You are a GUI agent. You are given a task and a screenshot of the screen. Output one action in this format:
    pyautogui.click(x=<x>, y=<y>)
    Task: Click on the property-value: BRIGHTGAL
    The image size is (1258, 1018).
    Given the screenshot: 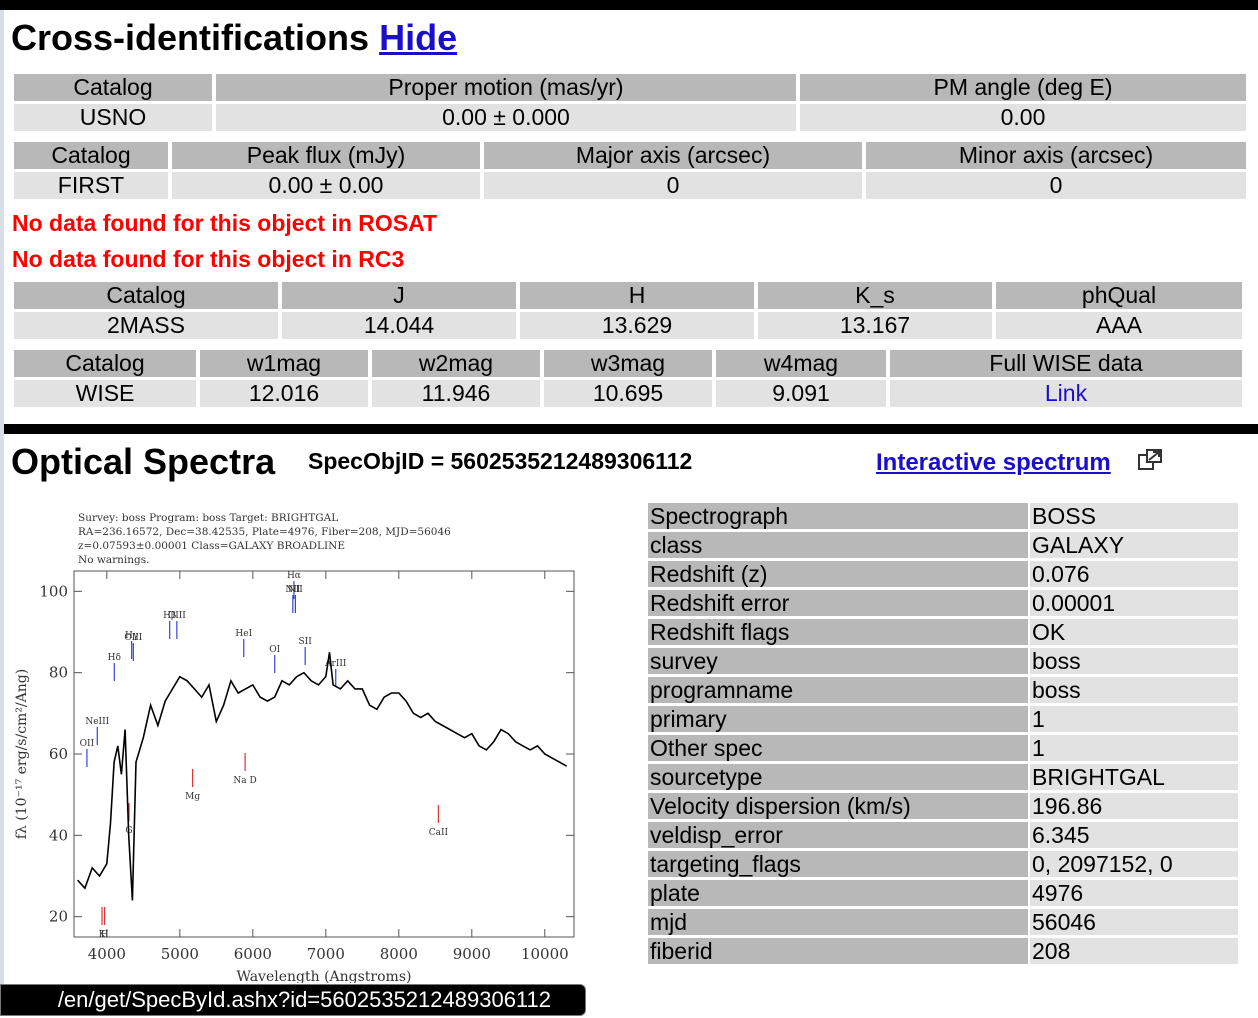 What is the action you would take?
    pyautogui.click(x=1134, y=777)
    